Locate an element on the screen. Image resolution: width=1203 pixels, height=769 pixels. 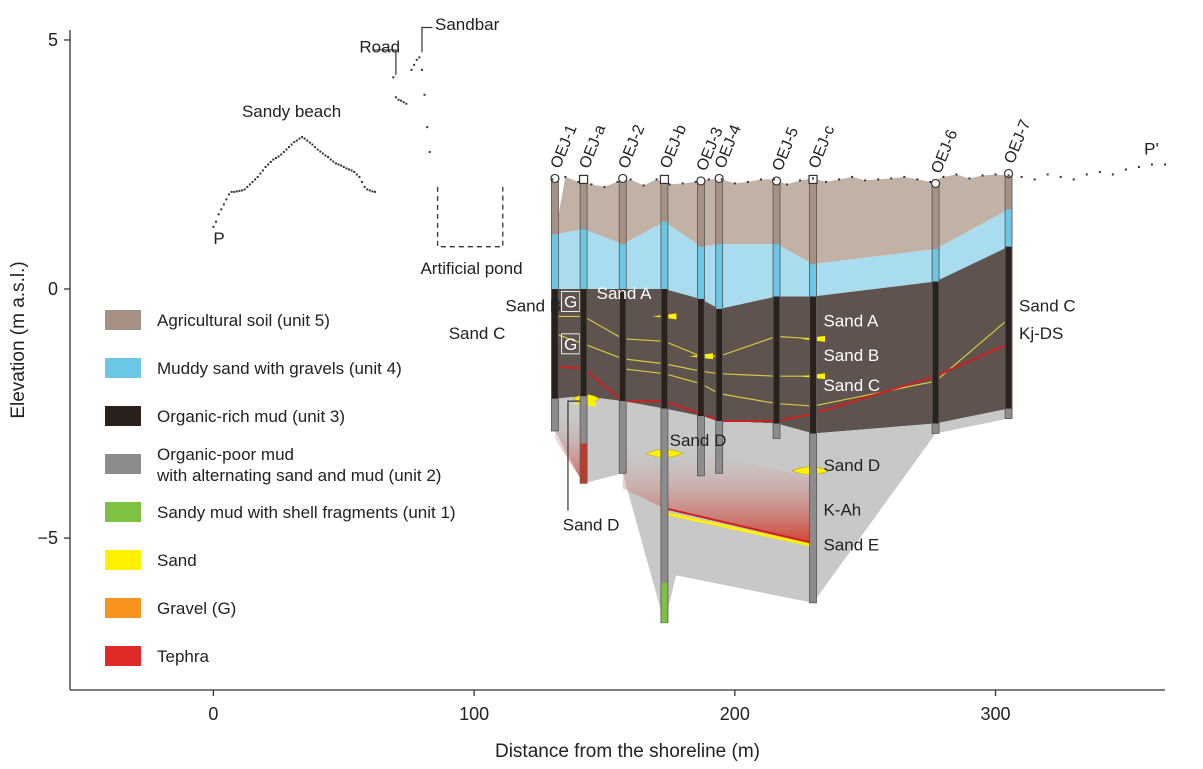
sand-line is located at coordinates (739, 529).